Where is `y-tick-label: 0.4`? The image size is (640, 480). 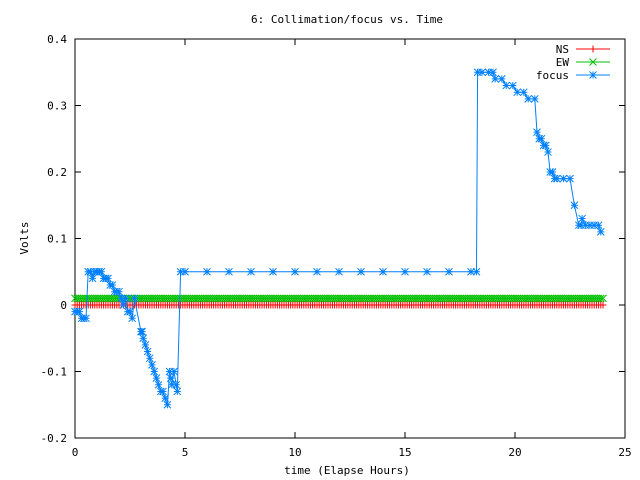 y-tick-label: 0.4 is located at coordinates (57, 39).